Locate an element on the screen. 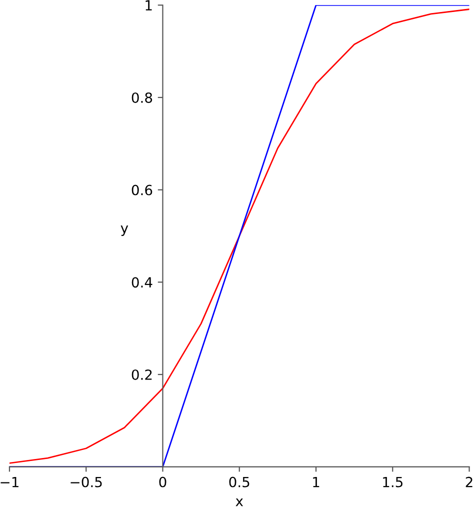 Image resolution: width=474 pixels, height=513 pixels. x-tick-label: 1 is located at coordinates (316, 482).